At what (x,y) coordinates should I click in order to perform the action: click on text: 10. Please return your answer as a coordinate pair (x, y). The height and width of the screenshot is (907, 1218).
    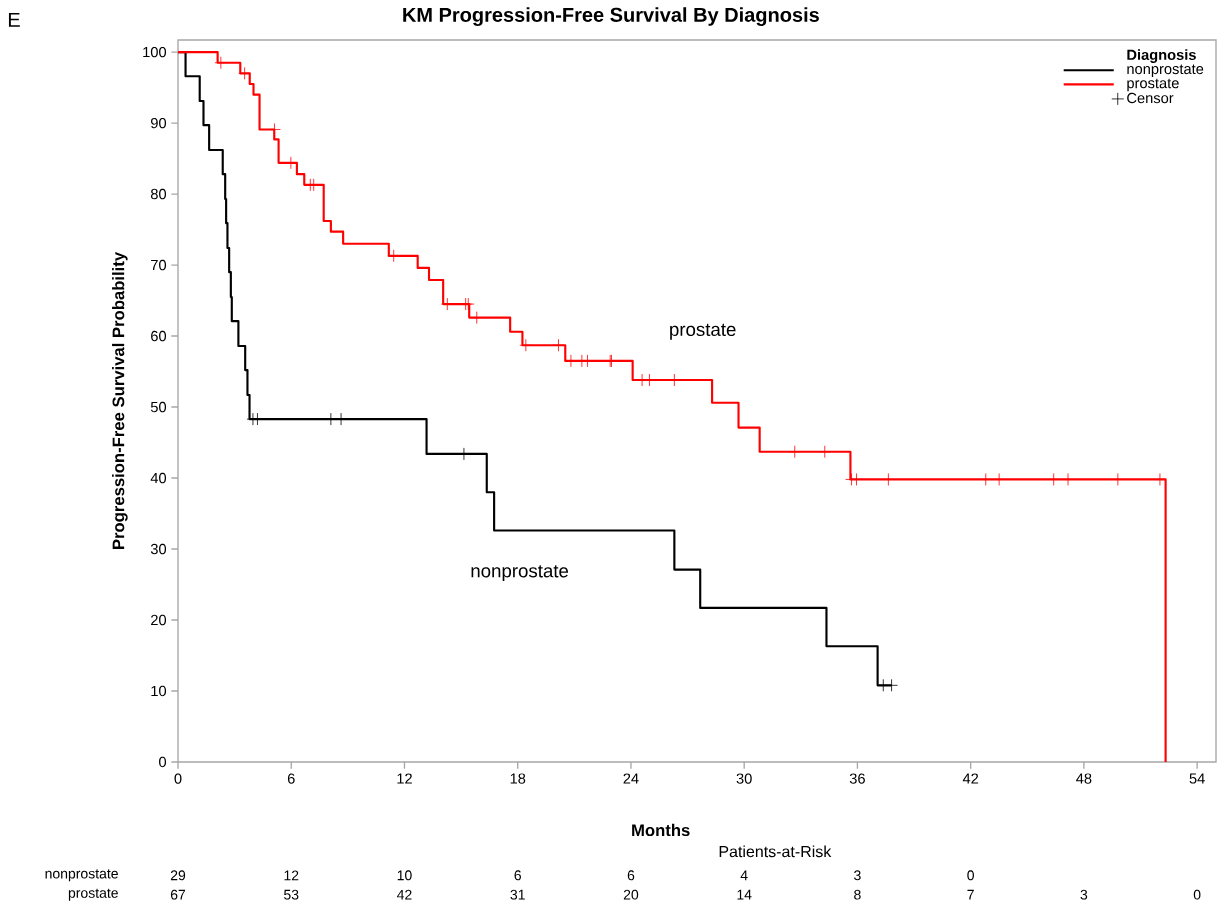
    Looking at the image, I should click on (404, 875).